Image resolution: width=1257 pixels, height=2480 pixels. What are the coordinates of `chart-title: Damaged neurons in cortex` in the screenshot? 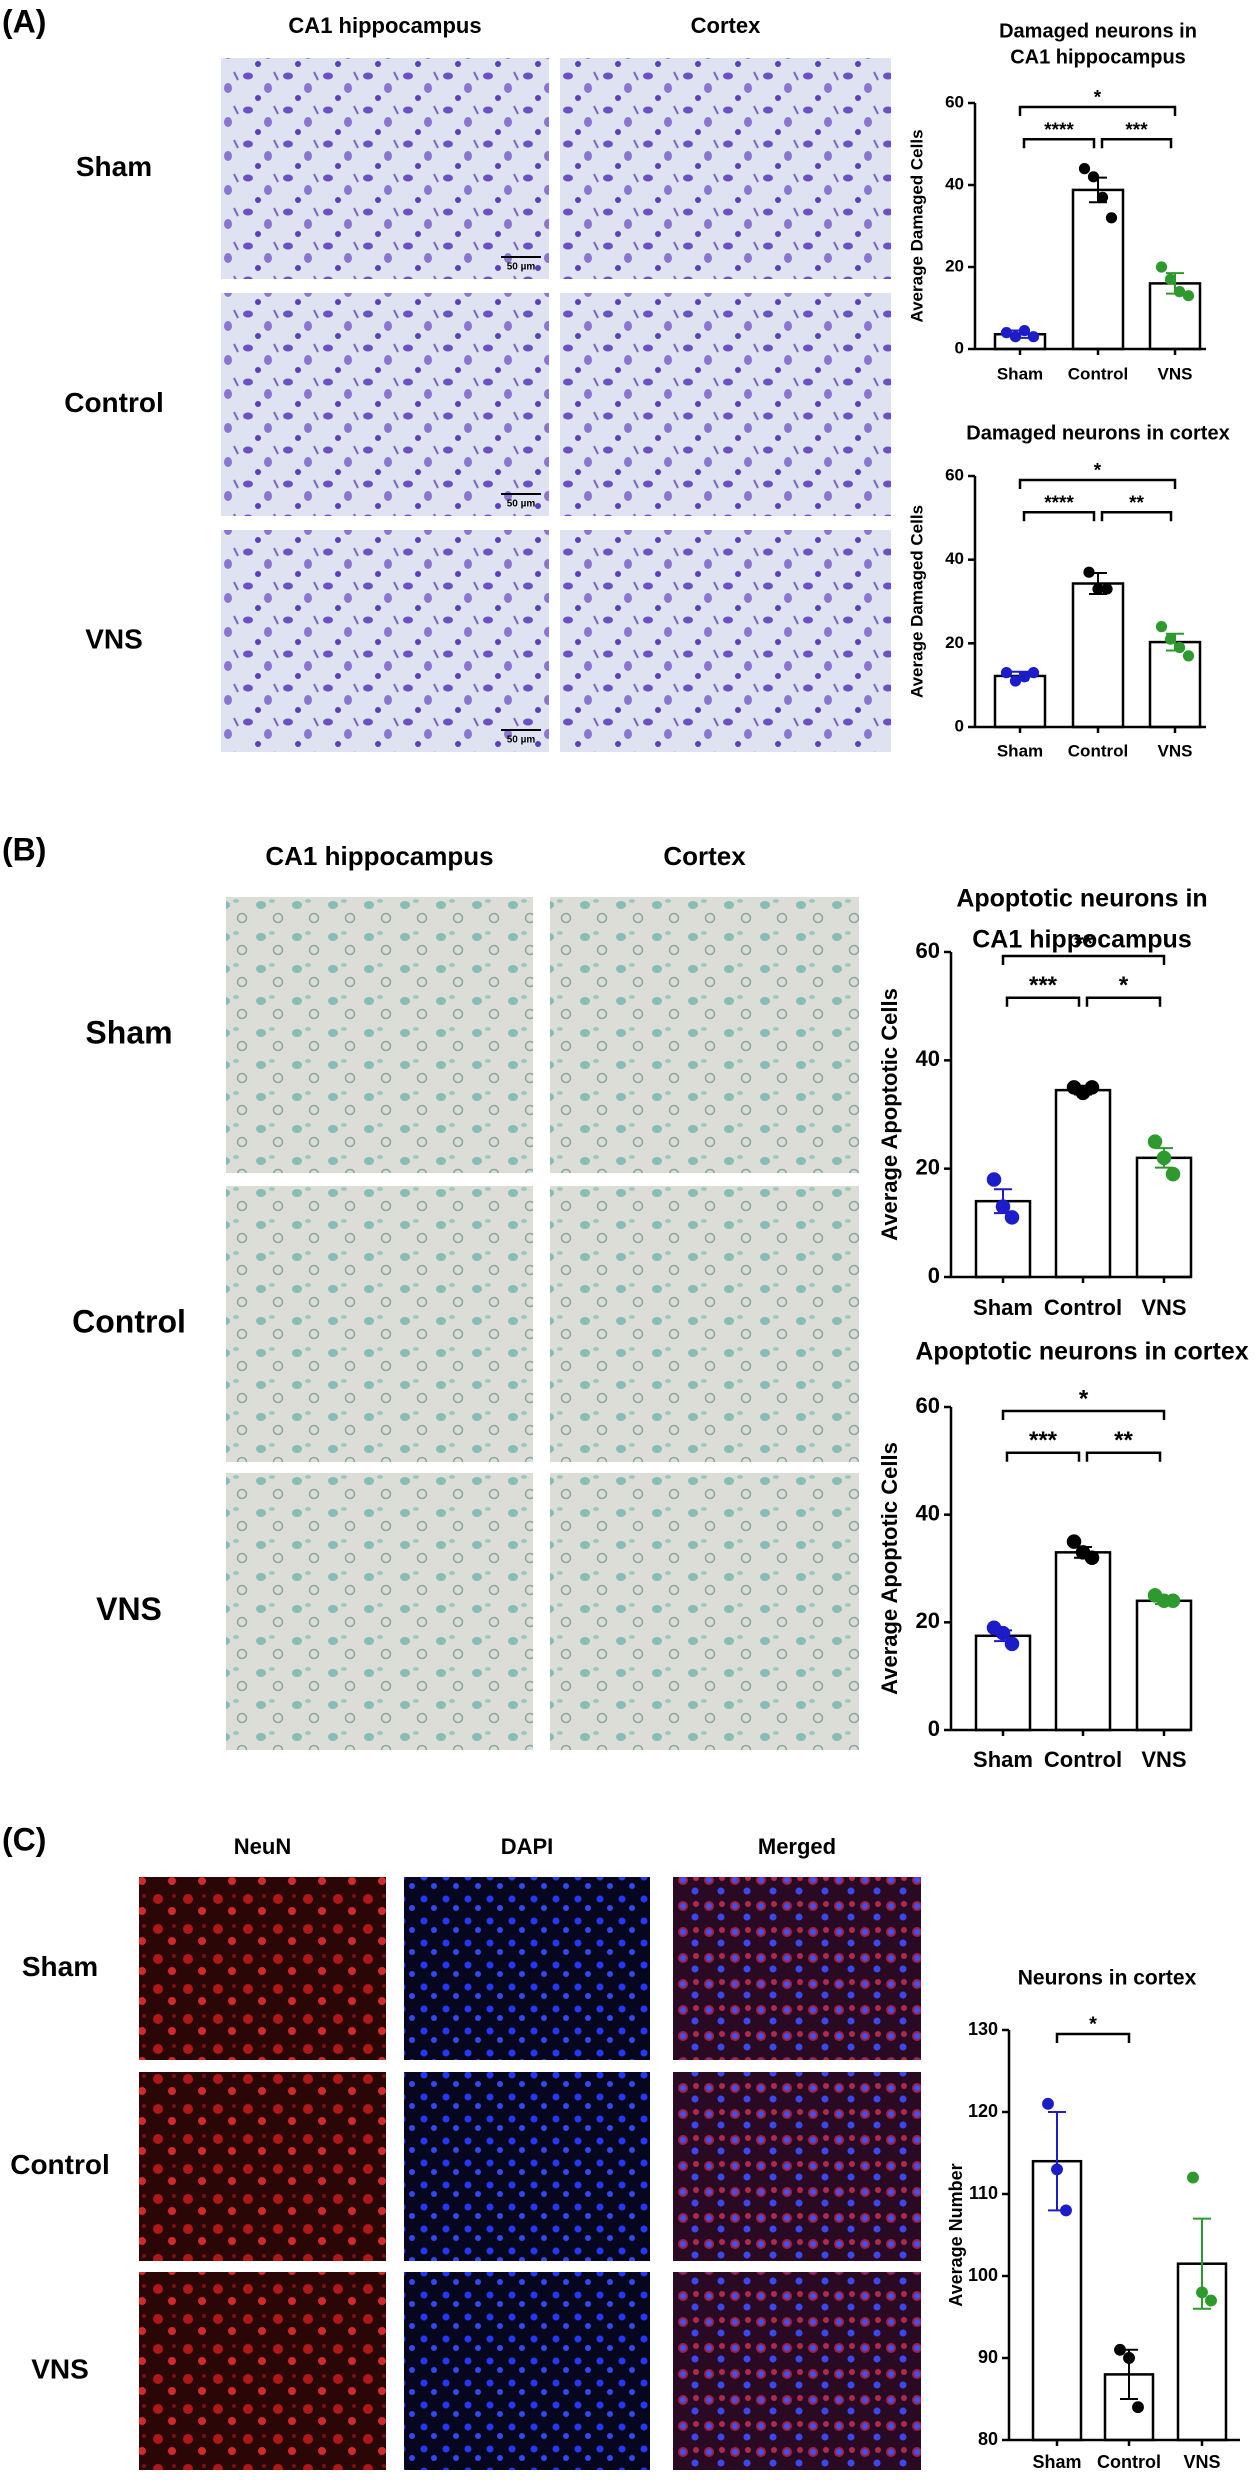 It's located at (1097, 433).